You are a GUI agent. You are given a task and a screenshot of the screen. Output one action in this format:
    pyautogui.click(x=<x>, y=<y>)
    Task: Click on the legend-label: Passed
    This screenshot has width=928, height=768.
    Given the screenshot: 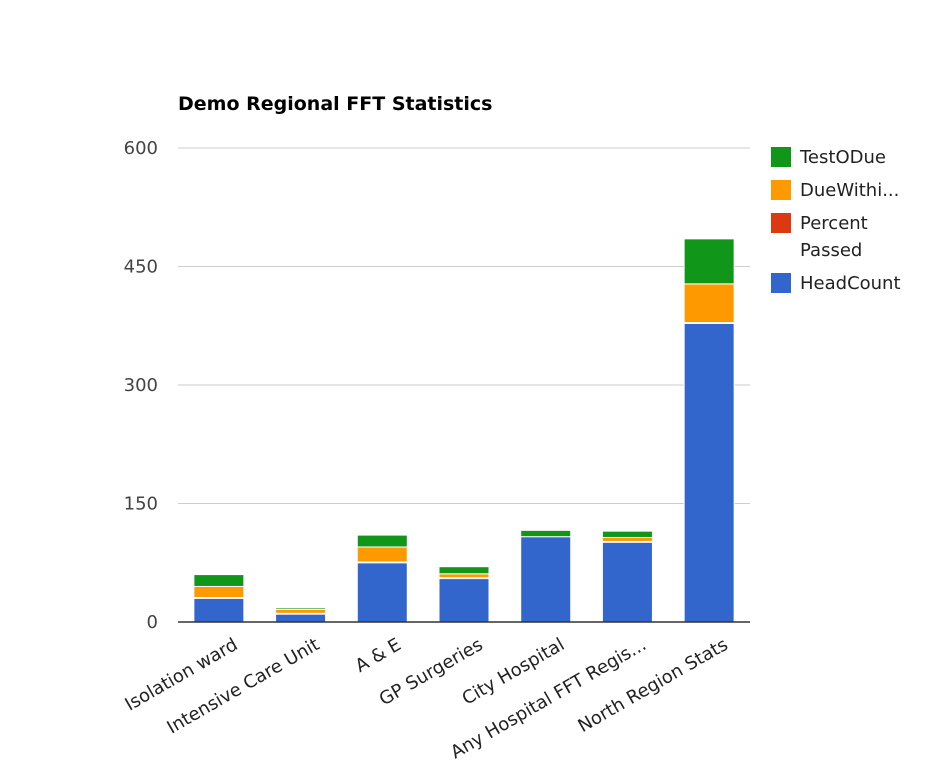 What is the action you would take?
    pyautogui.click(x=831, y=250)
    